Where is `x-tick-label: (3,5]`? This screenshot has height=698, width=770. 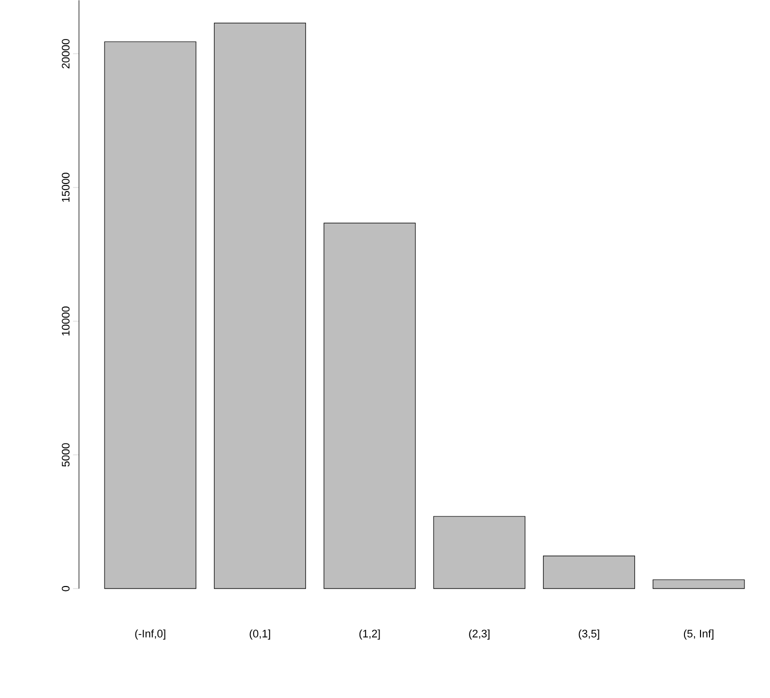 x-tick-label: (3,5] is located at coordinates (589, 635).